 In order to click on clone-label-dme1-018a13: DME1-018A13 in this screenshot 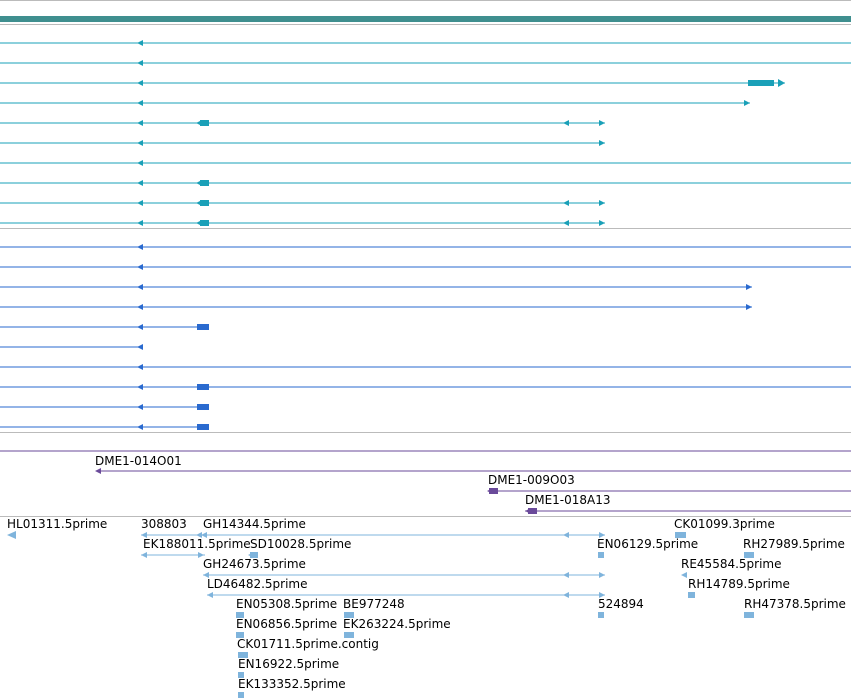, I will do `click(568, 500)`.